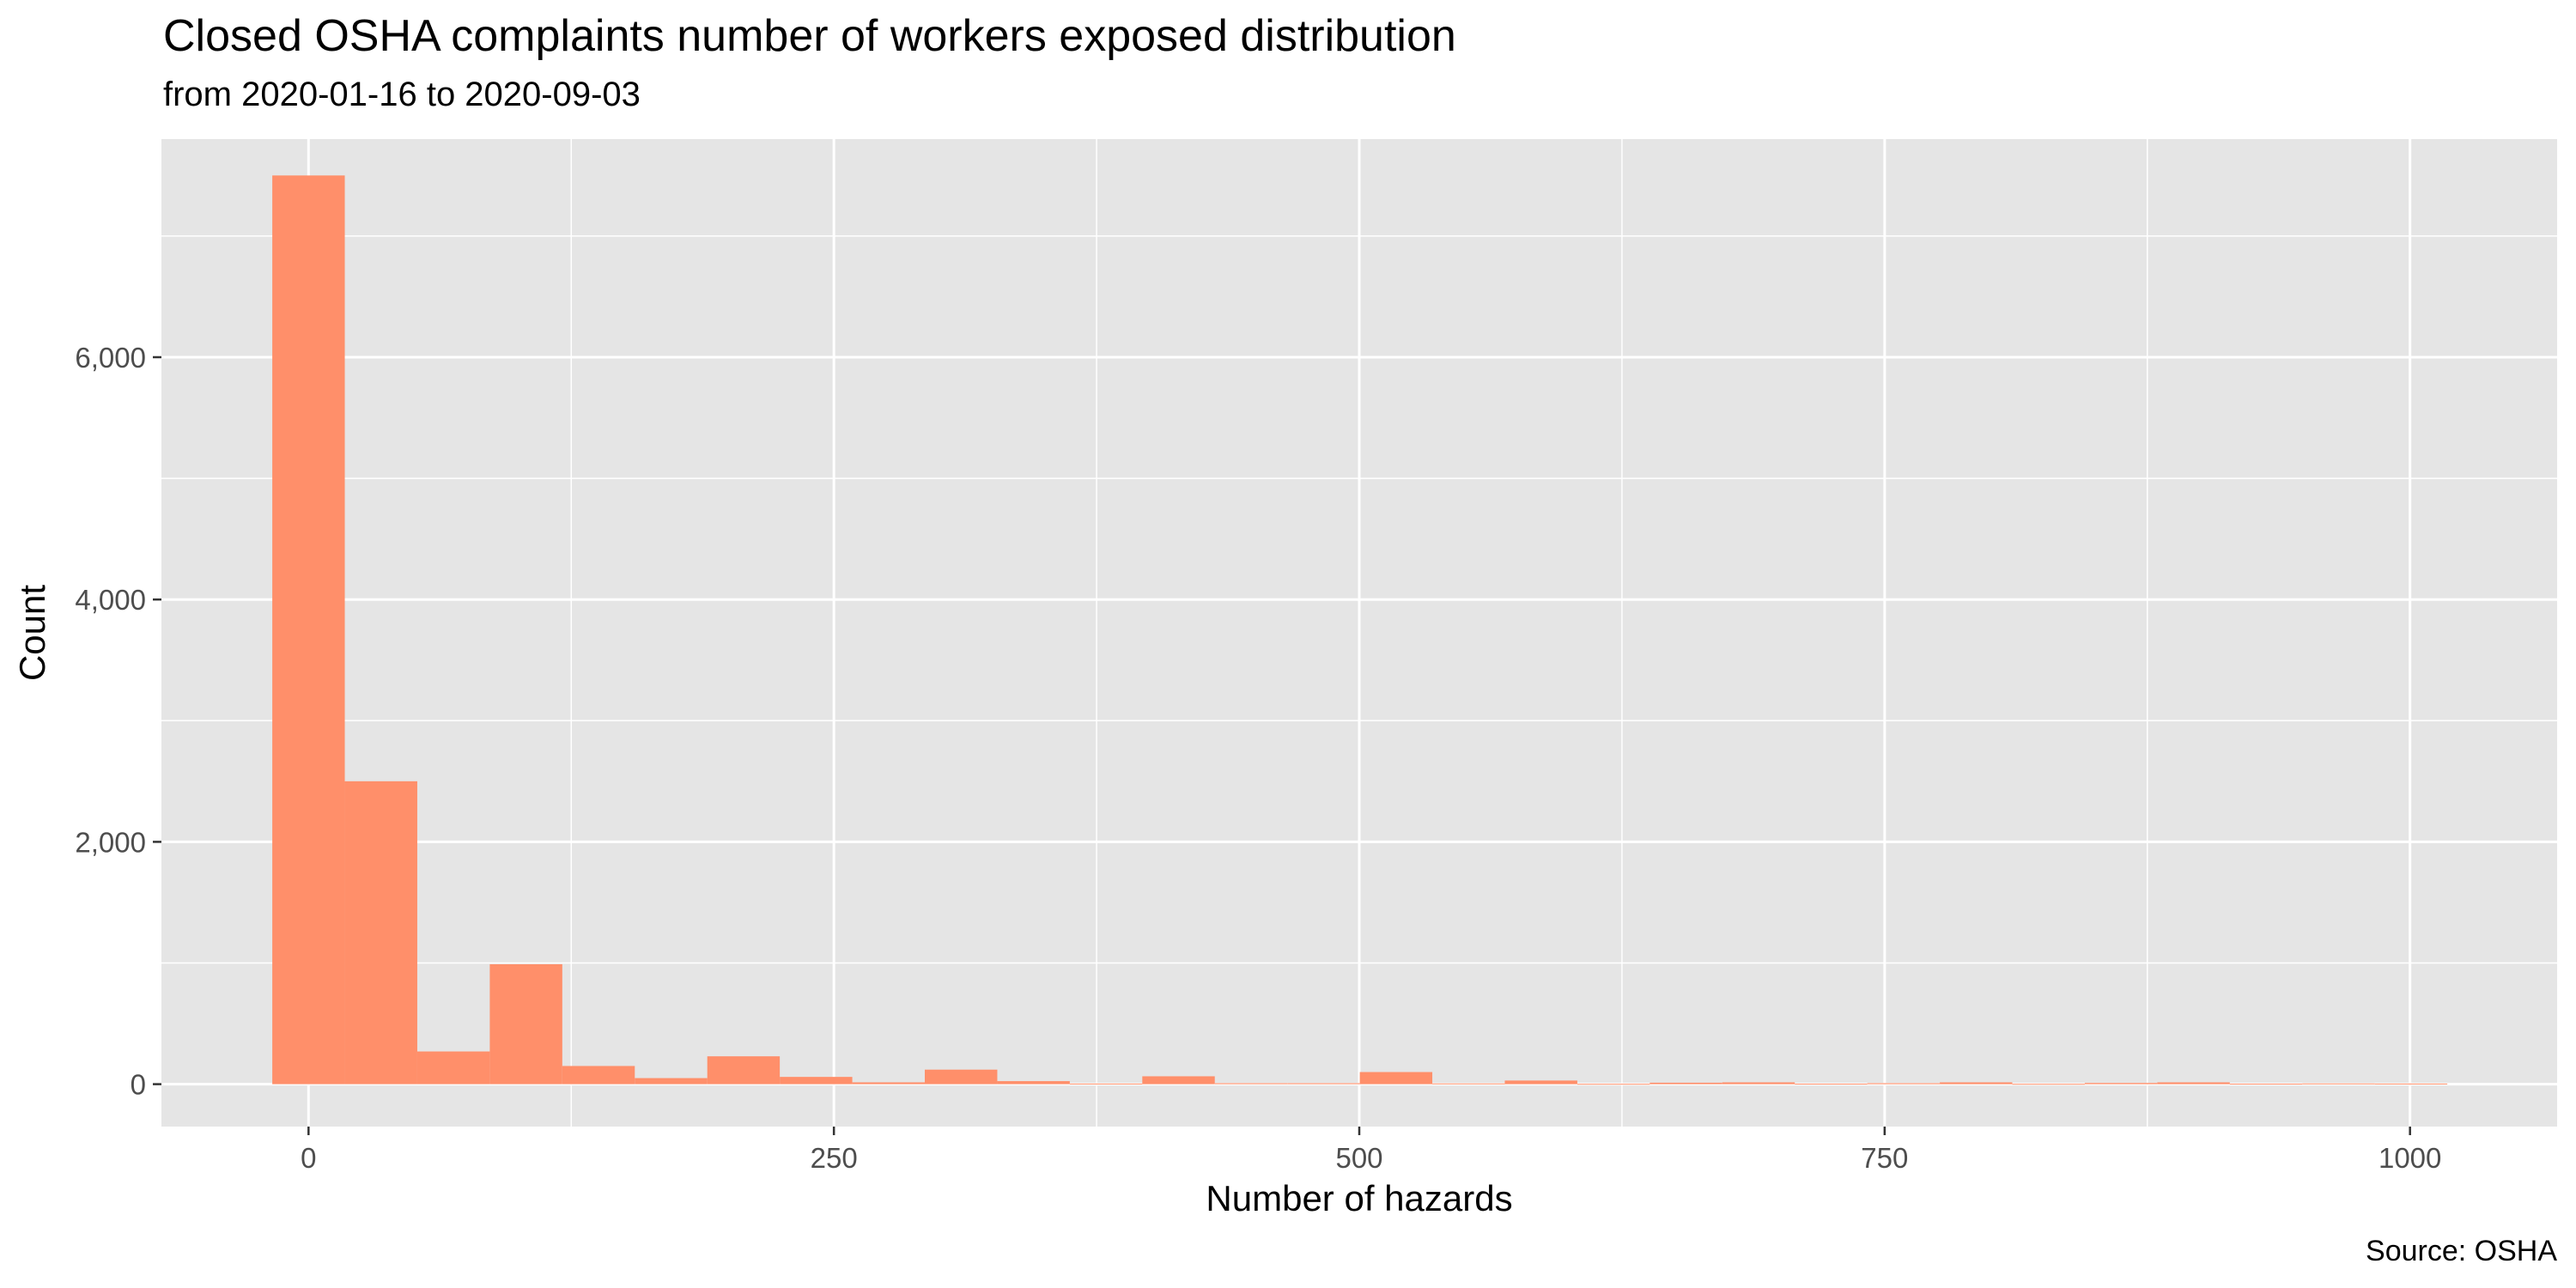 This screenshot has width=2576, height=1288. Describe the element at coordinates (138, 1085) in the screenshot. I see `y-tick-label: 0` at that location.